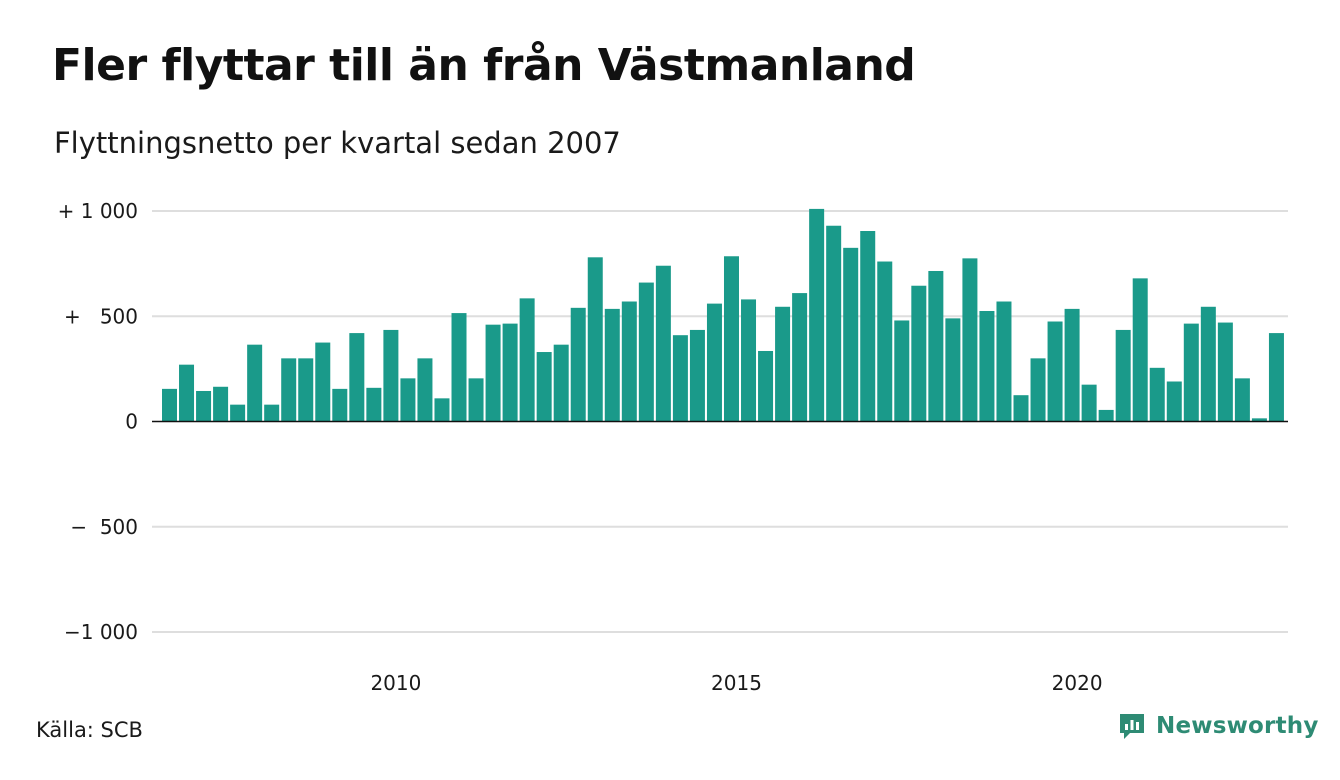  Describe the element at coordinates (1237, 726) in the screenshot. I see `logo-text: Newsworthy` at that location.